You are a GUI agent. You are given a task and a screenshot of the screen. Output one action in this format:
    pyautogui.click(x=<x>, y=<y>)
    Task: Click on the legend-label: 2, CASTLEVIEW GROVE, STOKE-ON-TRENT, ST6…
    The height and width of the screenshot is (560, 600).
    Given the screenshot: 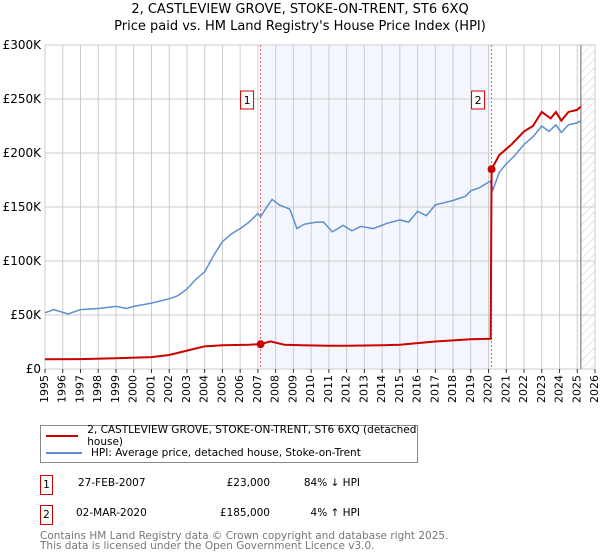 What is the action you would take?
    pyautogui.click(x=252, y=436)
    